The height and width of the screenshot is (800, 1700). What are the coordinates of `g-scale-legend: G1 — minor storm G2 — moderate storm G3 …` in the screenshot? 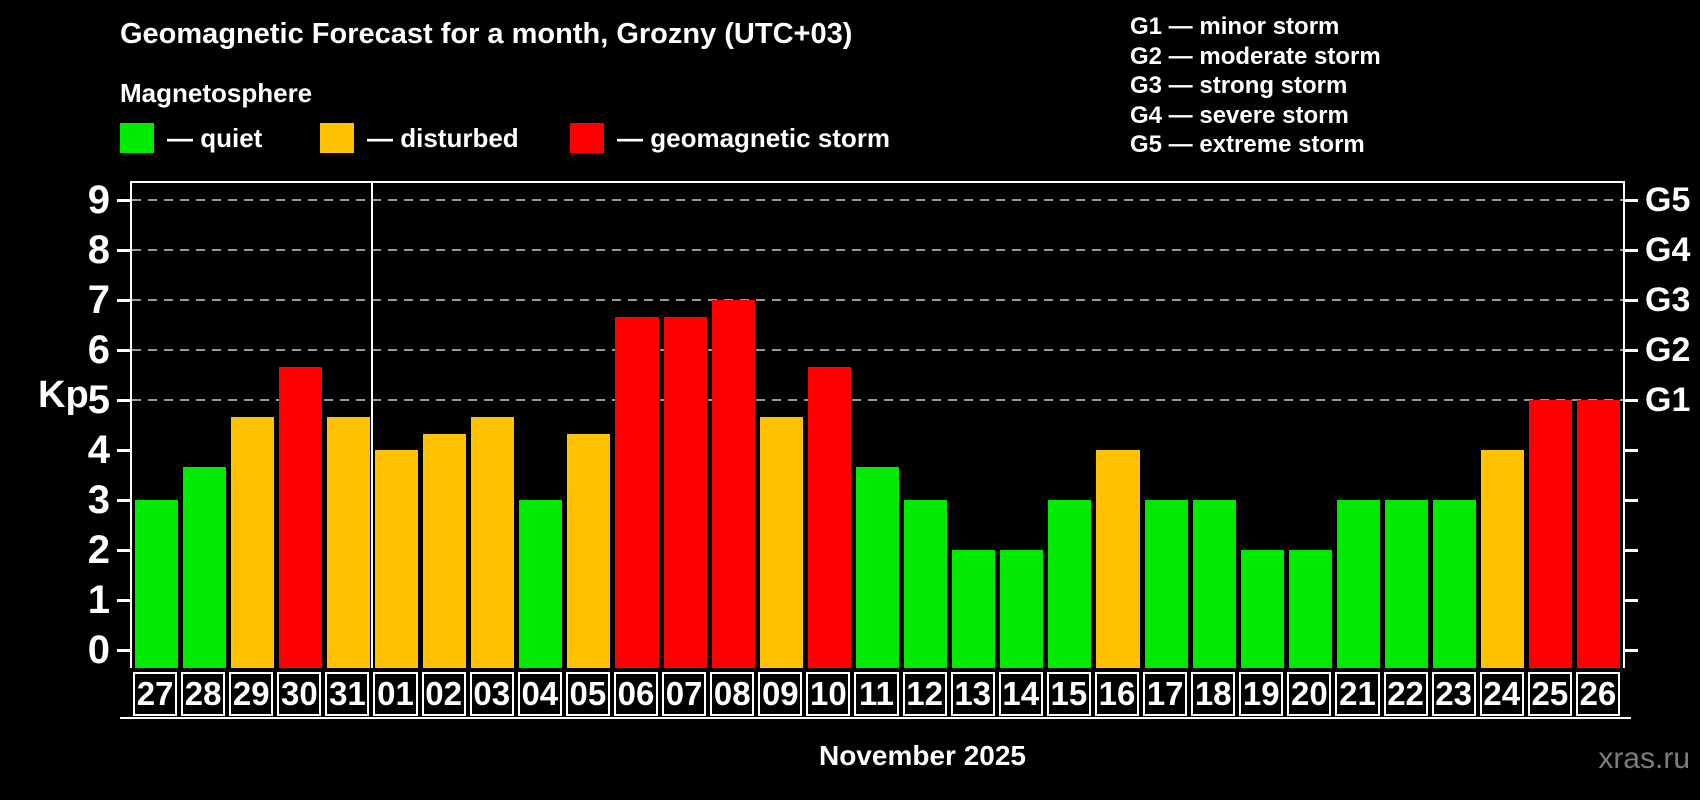 It's located at (1255, 86).